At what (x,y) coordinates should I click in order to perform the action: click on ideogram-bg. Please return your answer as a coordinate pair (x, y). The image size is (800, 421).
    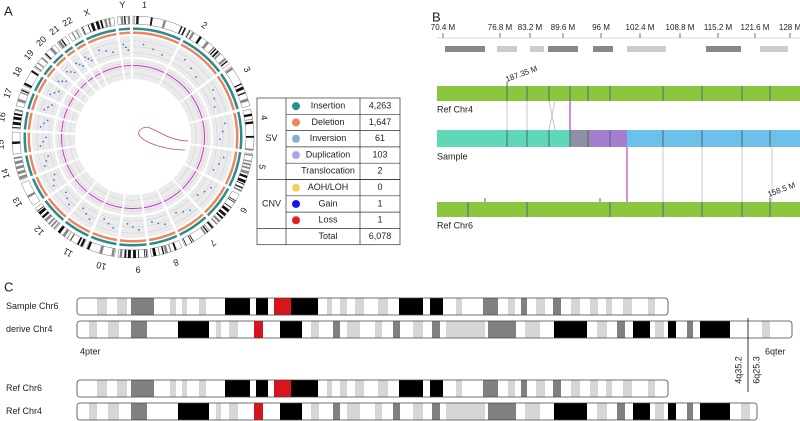
    Looking at the image, I should click on (372, 306).